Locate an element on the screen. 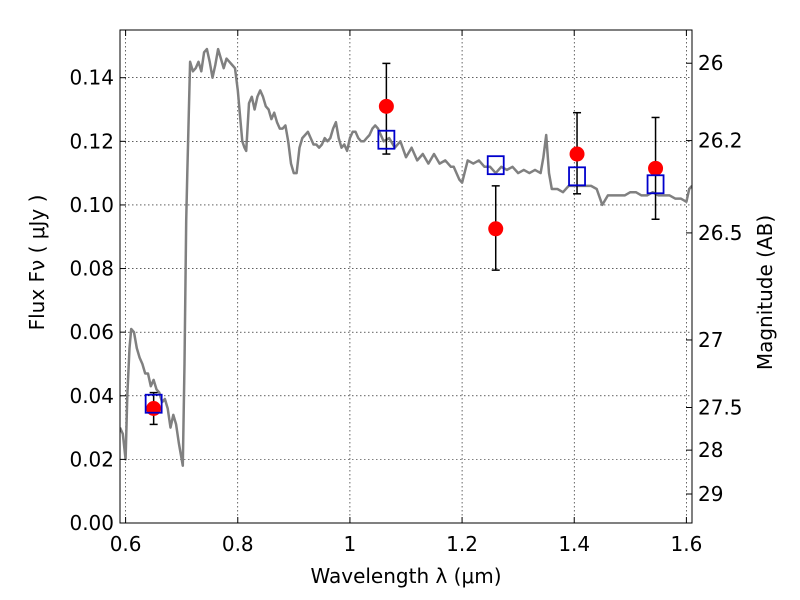  y2-tick-label: 27 is located at coordinates (710, 340).